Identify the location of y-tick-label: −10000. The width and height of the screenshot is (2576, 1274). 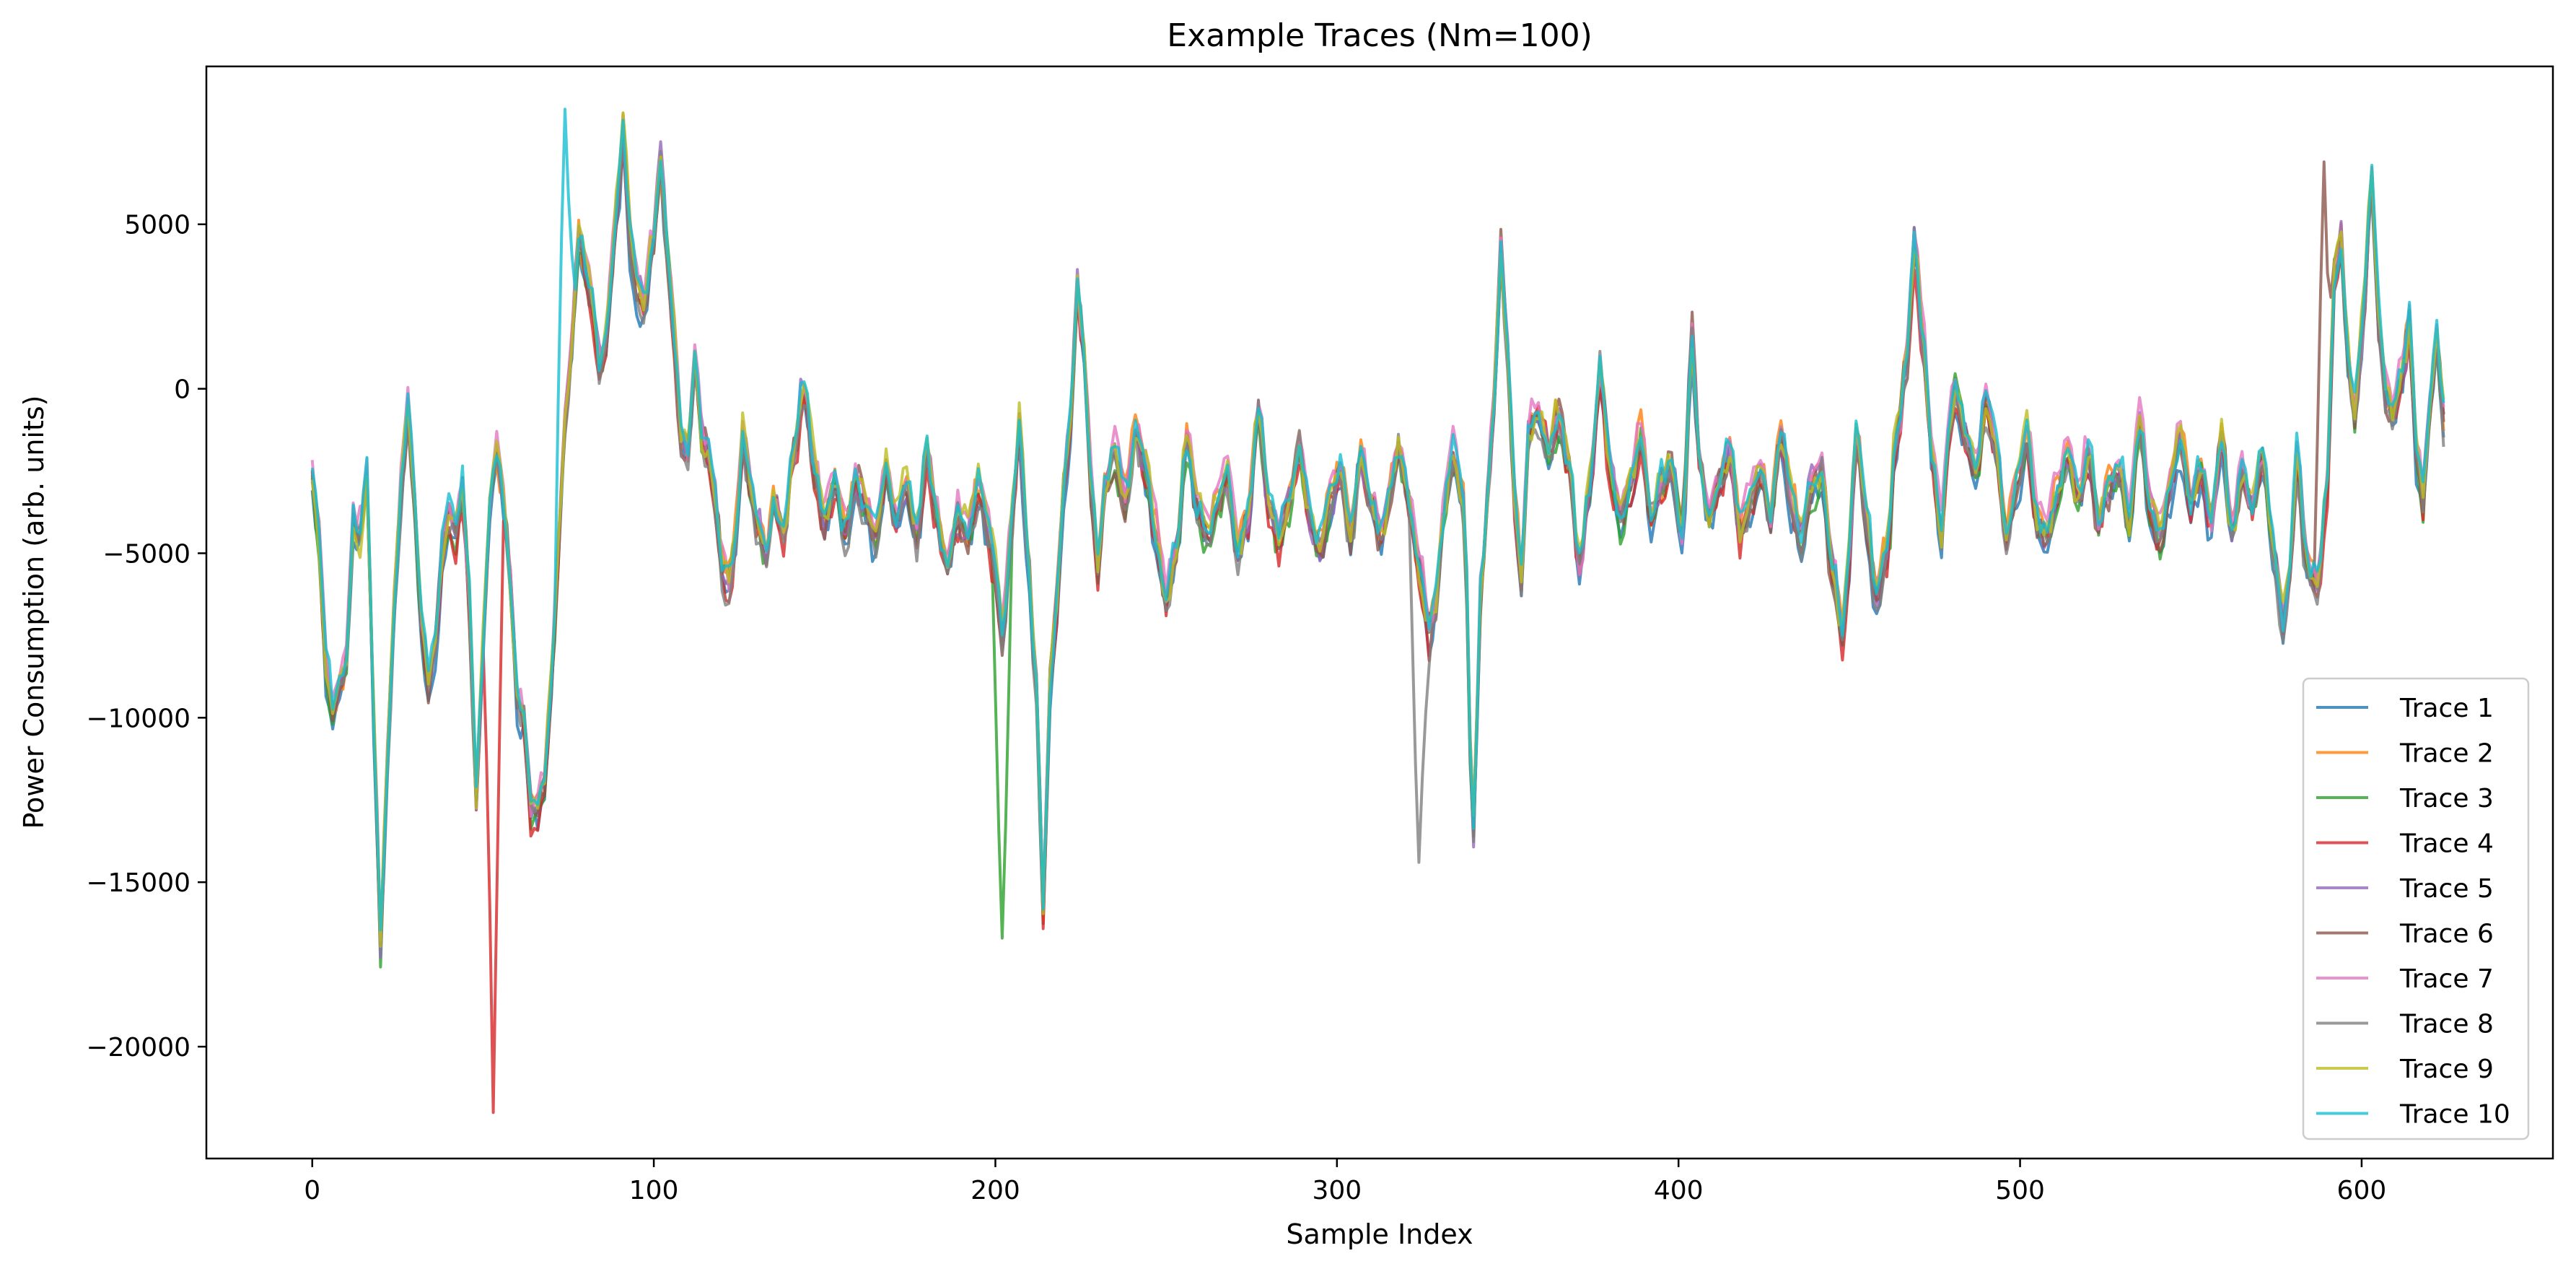
(138, 718).